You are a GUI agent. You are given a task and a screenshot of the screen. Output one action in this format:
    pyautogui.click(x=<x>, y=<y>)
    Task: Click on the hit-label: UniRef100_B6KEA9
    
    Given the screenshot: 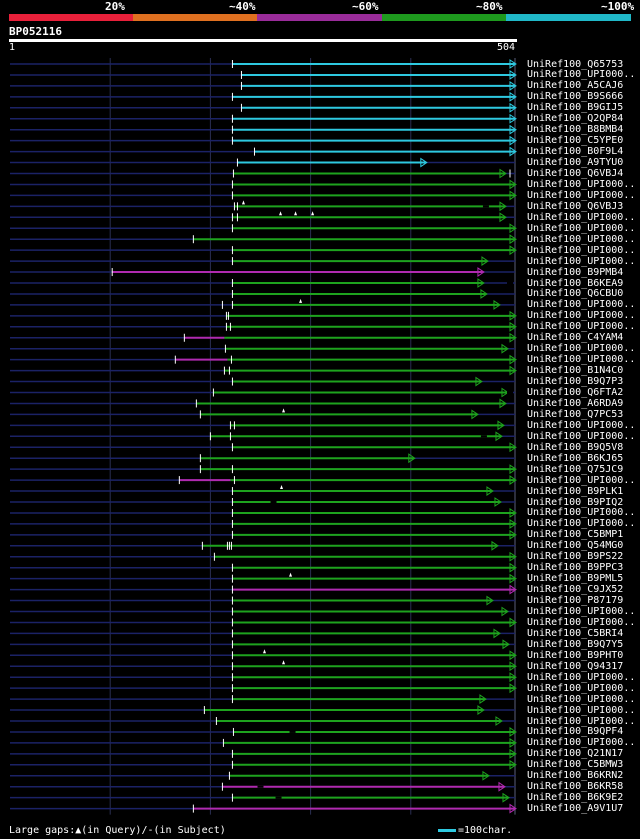 What is the action you would take?
    pyautogui.click(x=575, y=283)
    